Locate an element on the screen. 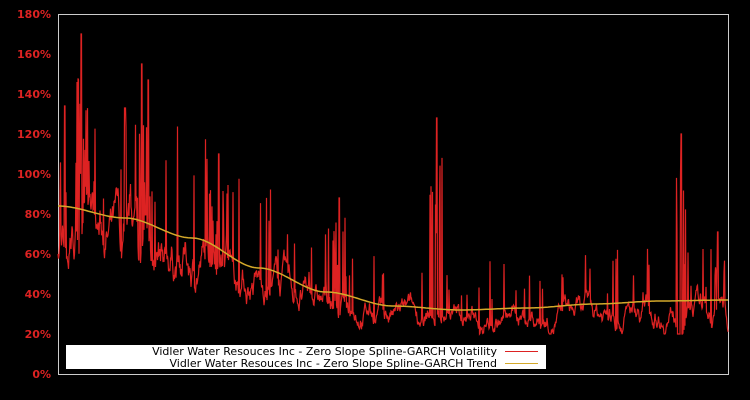  y-tick-label: 180% is located at coordinates (34, 14).